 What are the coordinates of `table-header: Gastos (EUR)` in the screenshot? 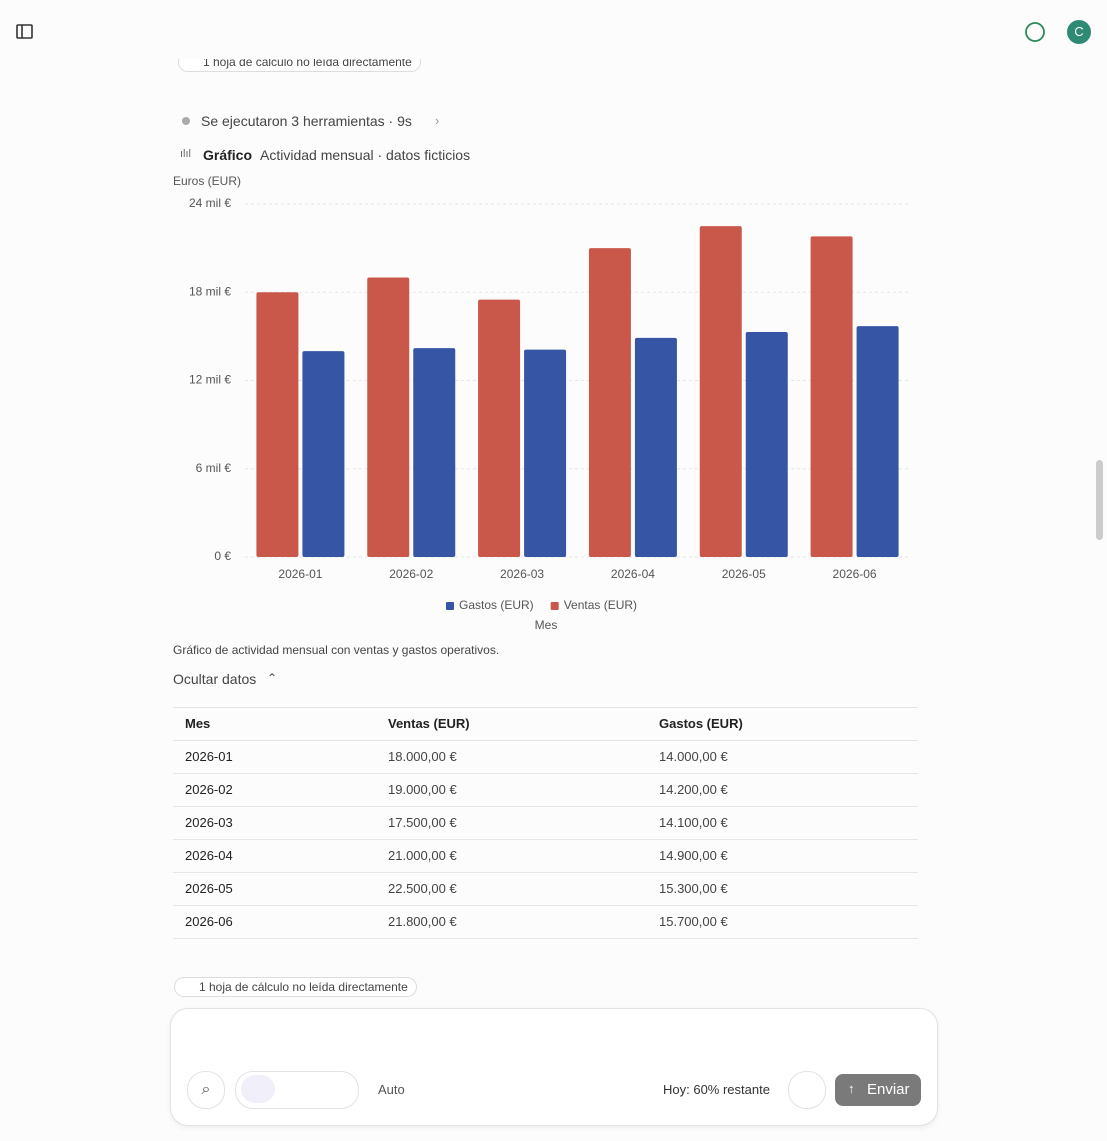 It's located at (701, 723).